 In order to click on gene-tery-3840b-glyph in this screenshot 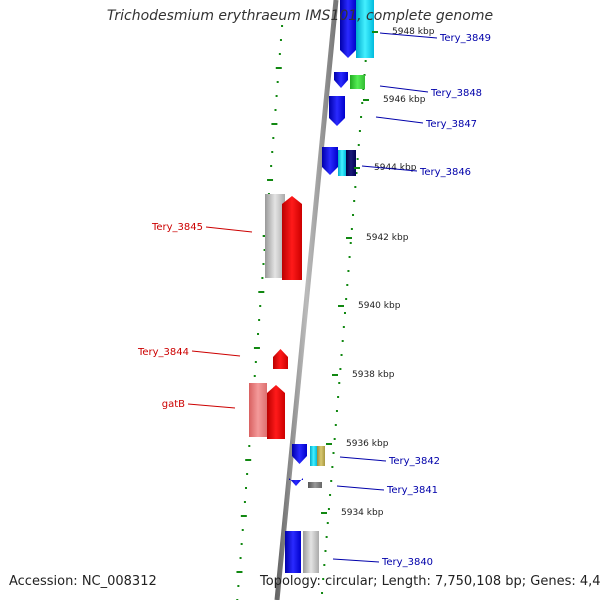, I will do `click(311, 552)`.